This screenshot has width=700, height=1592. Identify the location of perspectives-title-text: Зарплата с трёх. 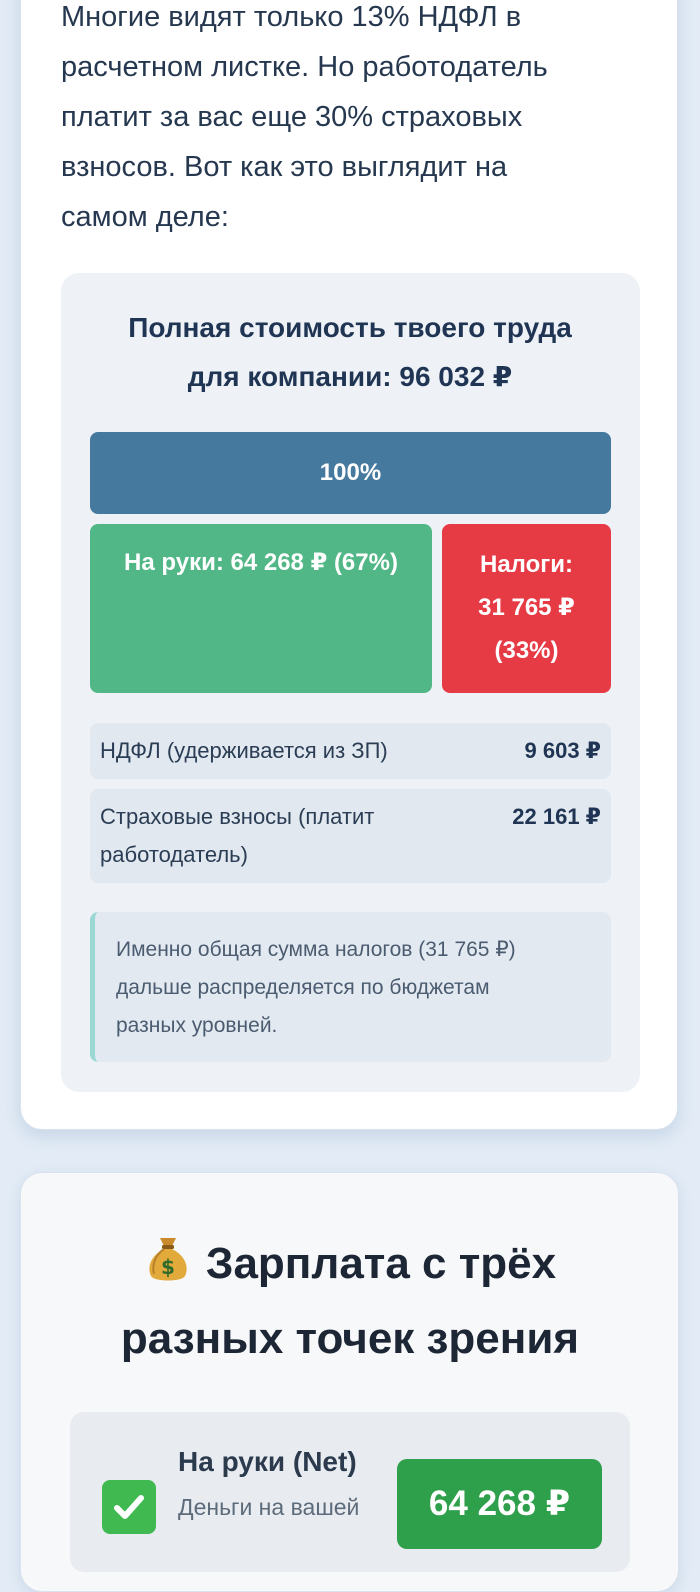
(381, 1263).